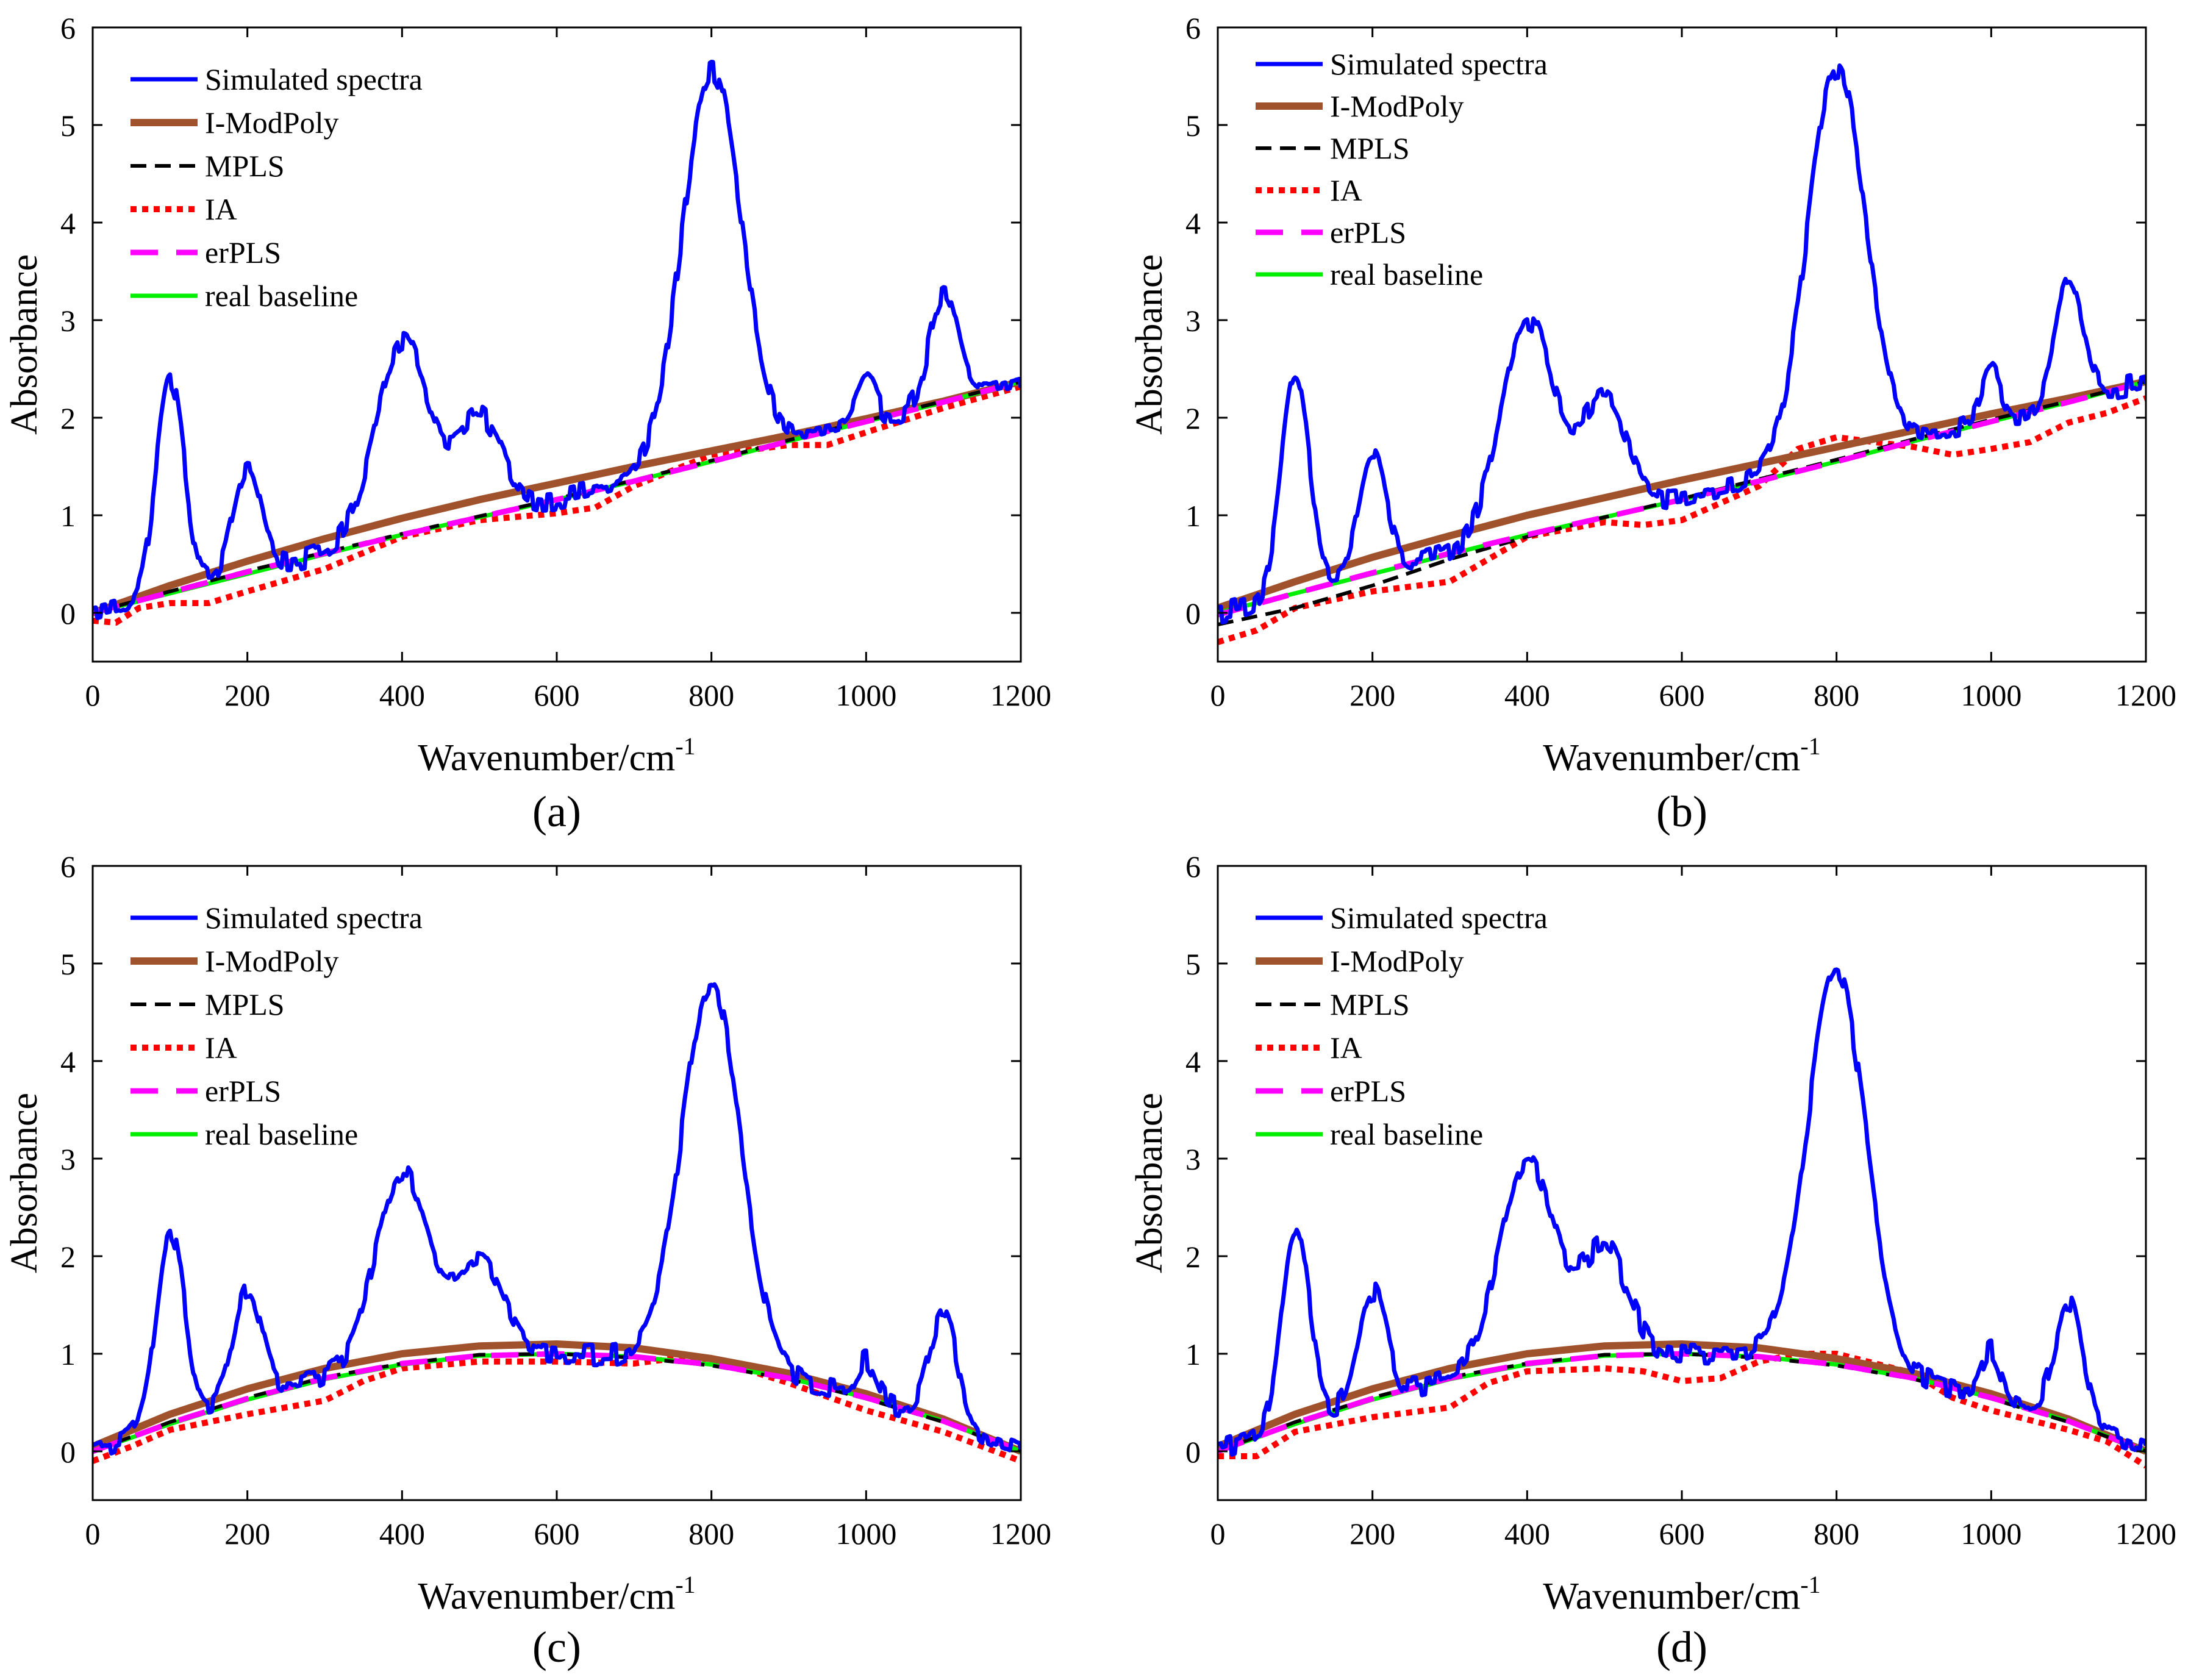 The width and height of the screenshot is (2202, 1680). Describe the element at coordinates (1681, 1647) in the screenshot. I see `panel-label: (d)` at that location.